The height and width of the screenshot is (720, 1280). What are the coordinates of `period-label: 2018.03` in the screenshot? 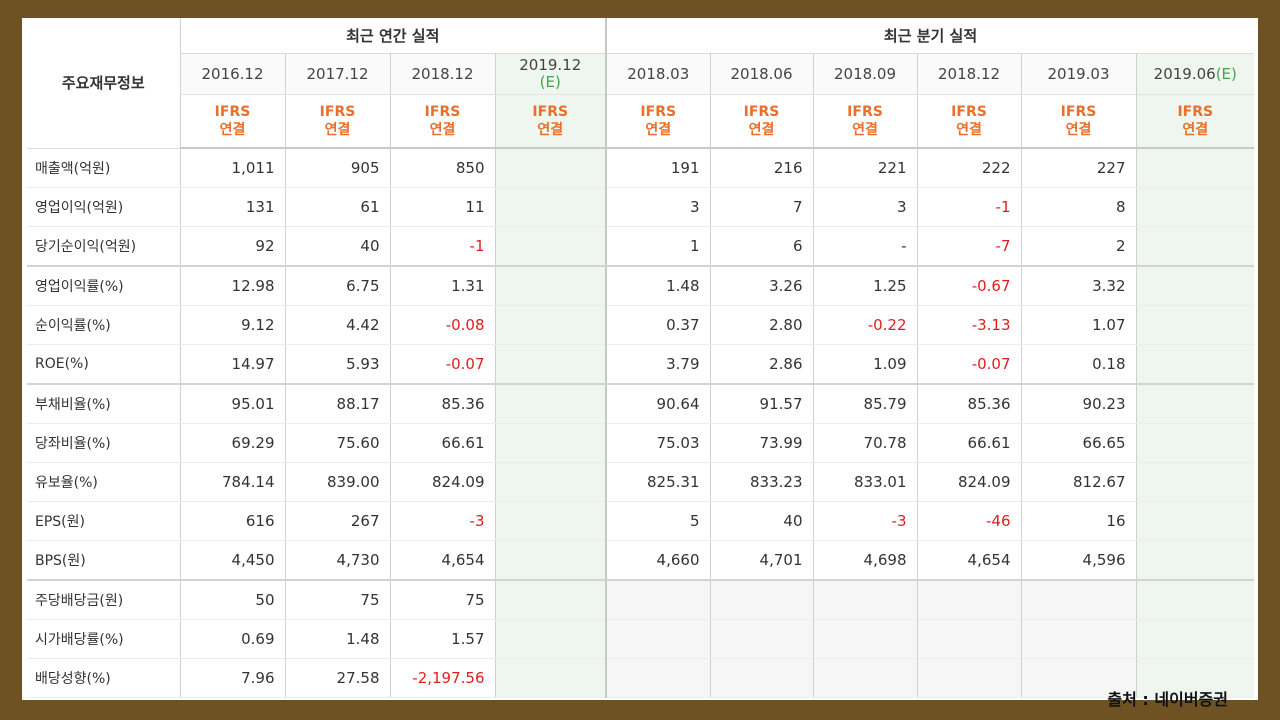 It's located at (658, 74).